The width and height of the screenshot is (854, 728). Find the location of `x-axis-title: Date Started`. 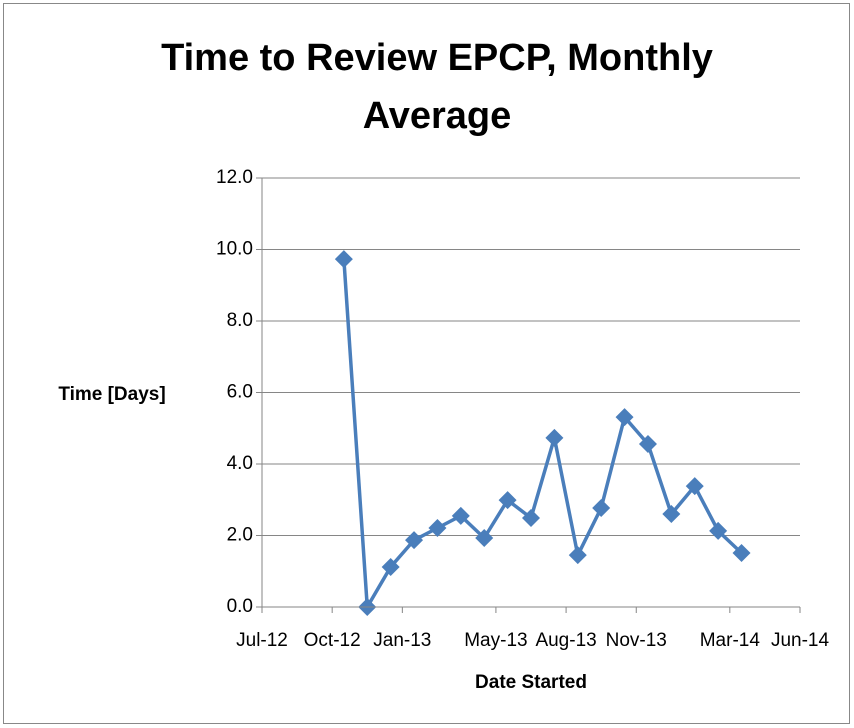

x-axis-title: Date Started is located at coordinates (531, 682).